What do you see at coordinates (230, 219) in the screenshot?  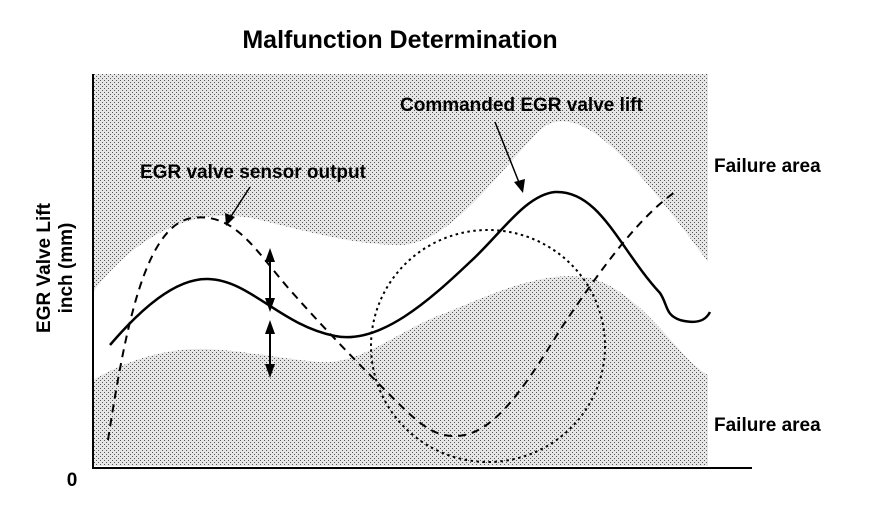 I see `sensor-output-leader-arrowhead` at bounding box center [230, 219].